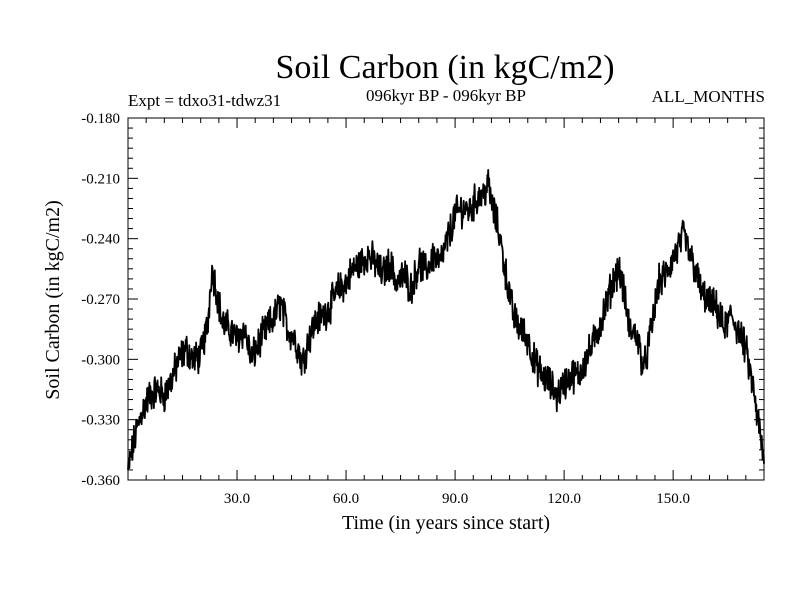  What do you see at coordinates (455, 499) in the screenshot?
I see `x-tick-label: 90.0` at bounding box center [455, 499].